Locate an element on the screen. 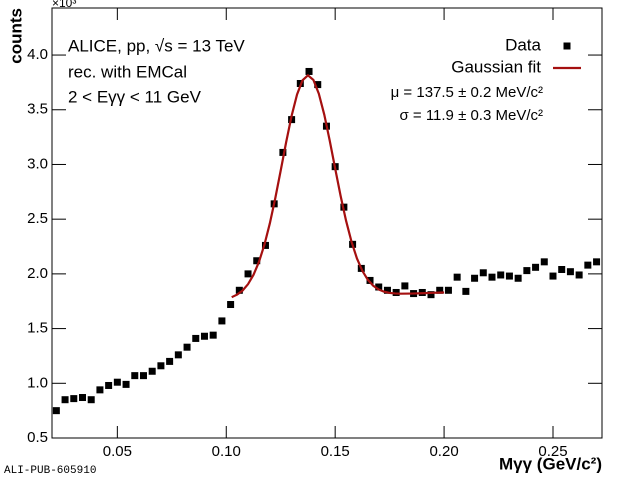 This screenshot has width=620, height=480. footer-id: ALI-PUB-605910 is located at coordinates (50, 471).